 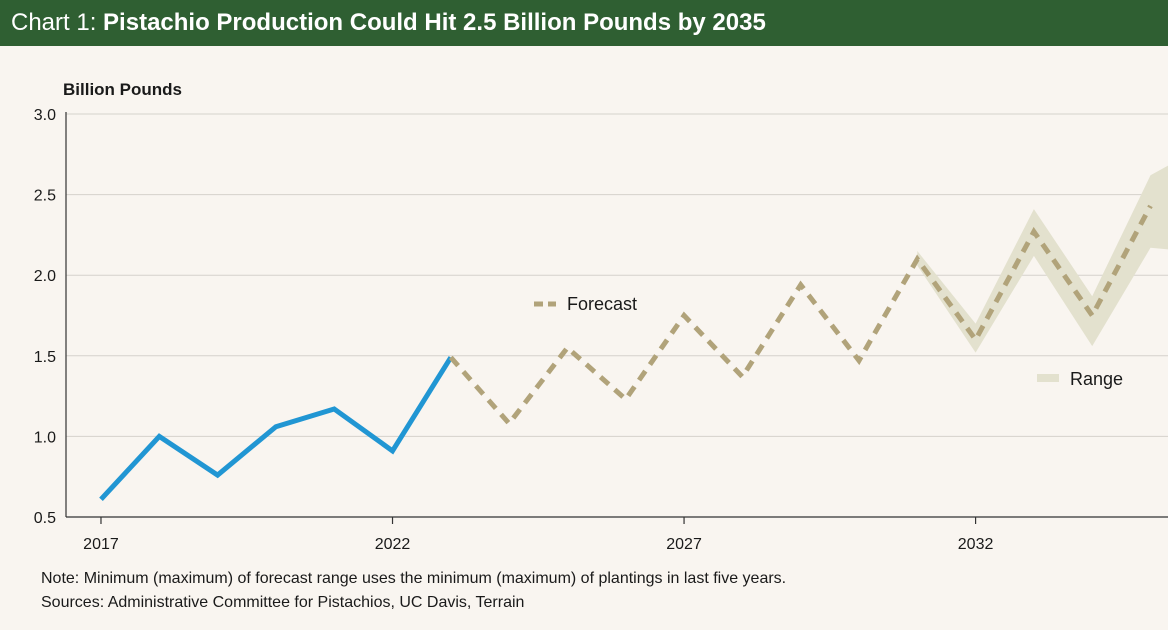 I want to click on legend-range-swatch, so click(x=1048, y=378).